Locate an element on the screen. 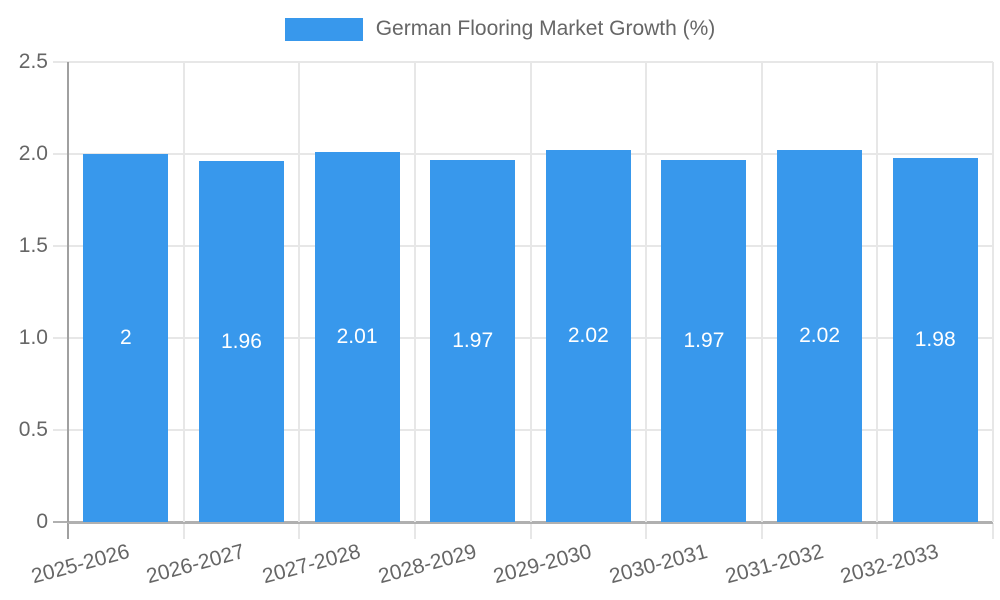 The width and height of the screenshot is (1000, 600). x-axis-baseline is located at coordinates (530, 523).